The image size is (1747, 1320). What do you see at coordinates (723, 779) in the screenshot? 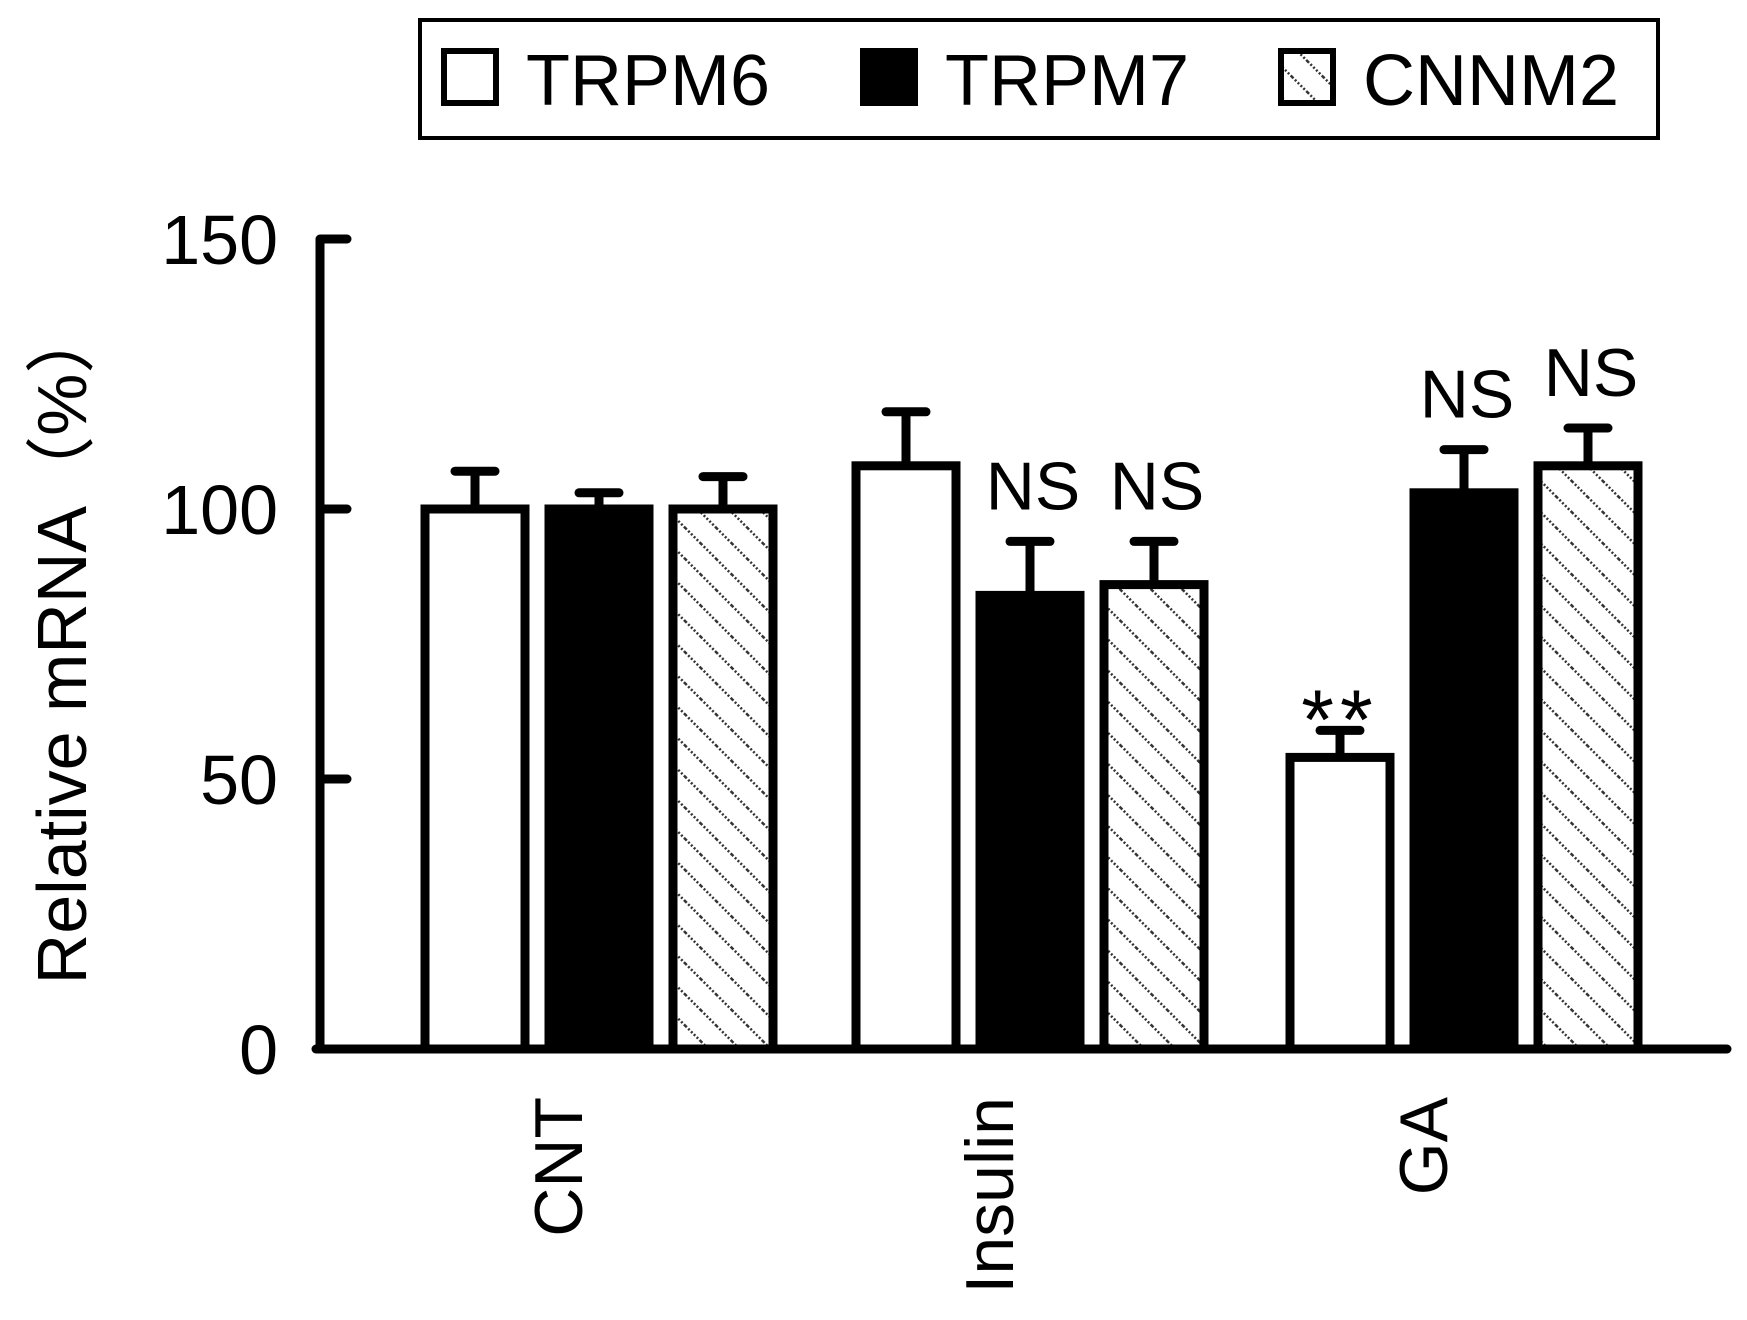
I see `bar-cnnm2-cnt` at bounding box center [723, 779].